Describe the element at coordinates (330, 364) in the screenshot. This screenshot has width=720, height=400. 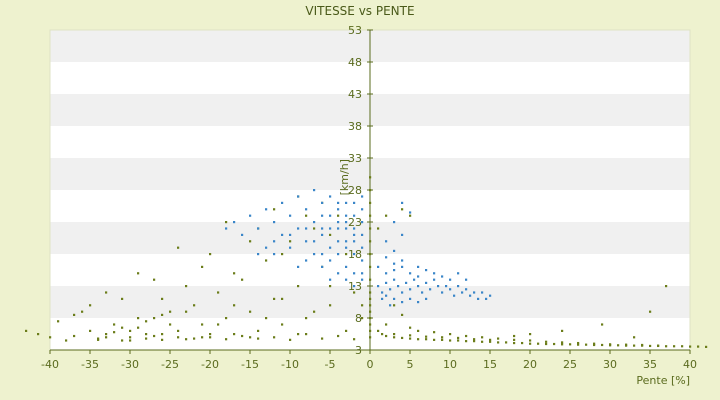
I see `x-tick-label: -5` at that location.